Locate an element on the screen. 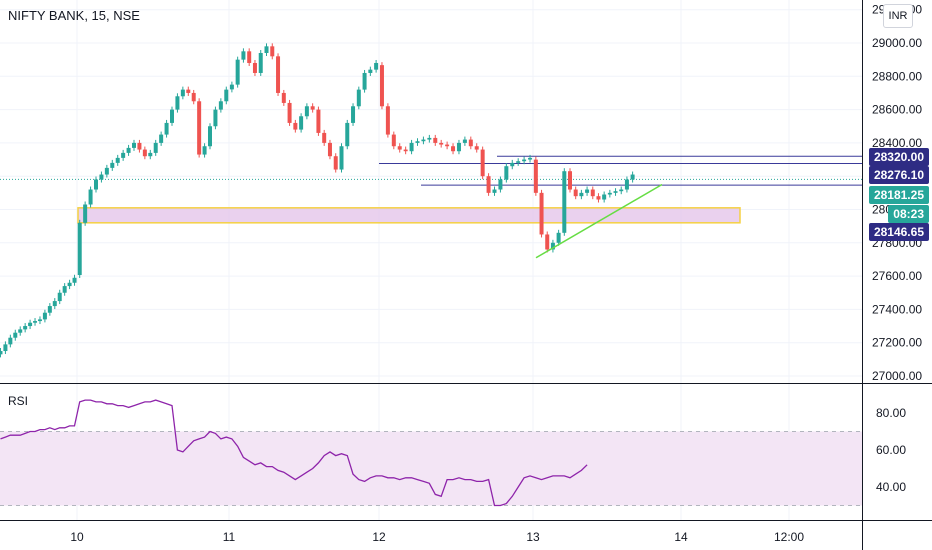  price-tick-label: 27000.00 is located at coordinates (897, 376).